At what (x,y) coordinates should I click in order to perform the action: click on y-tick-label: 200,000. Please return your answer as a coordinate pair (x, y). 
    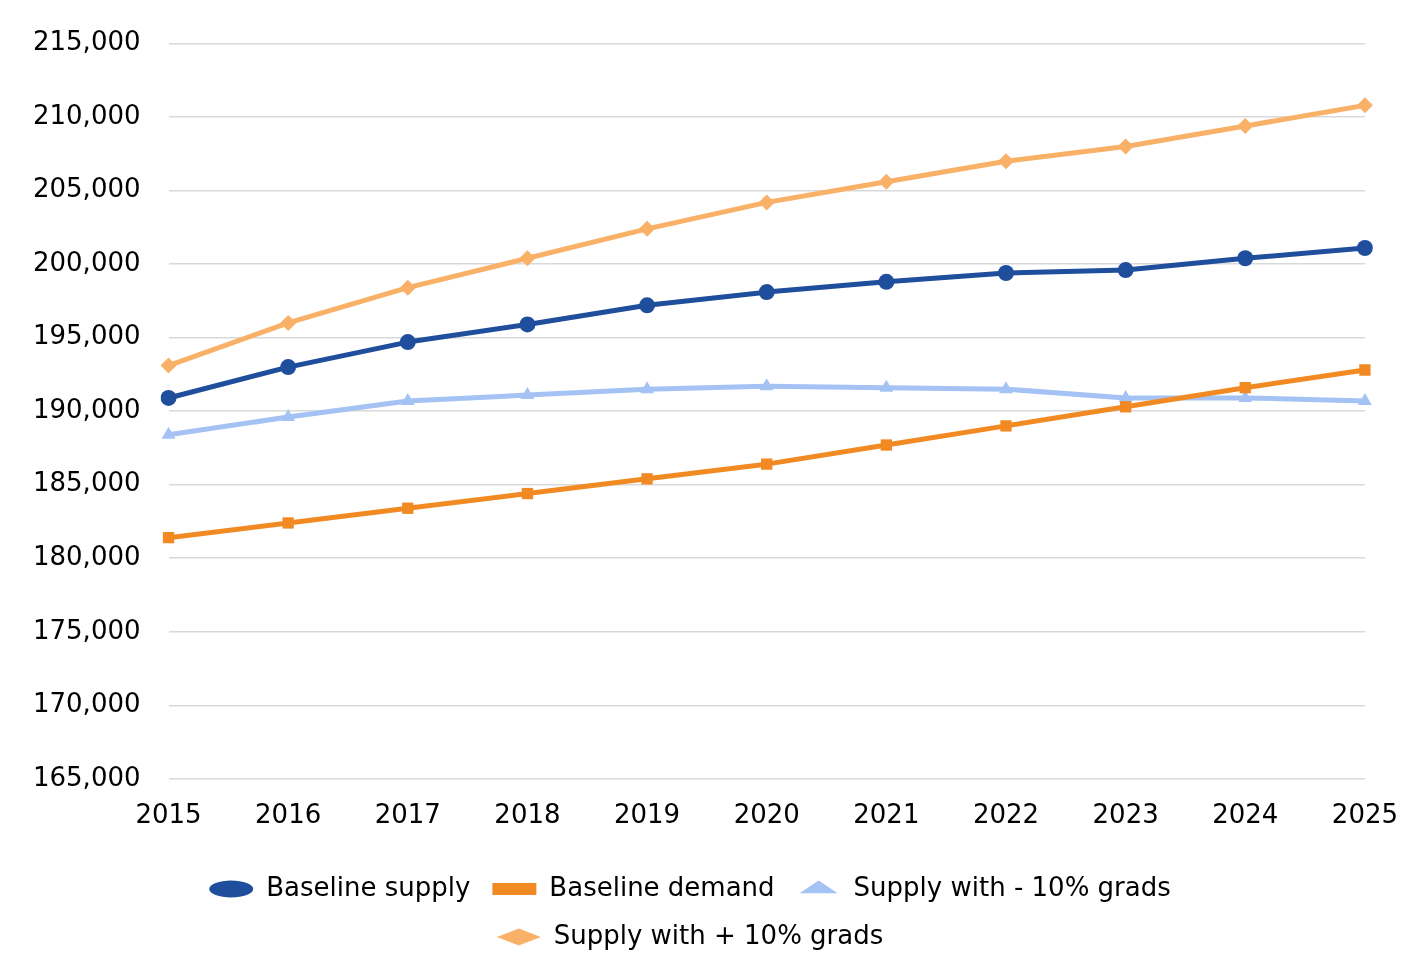
    Looking at the image, I should click on (86, 261).